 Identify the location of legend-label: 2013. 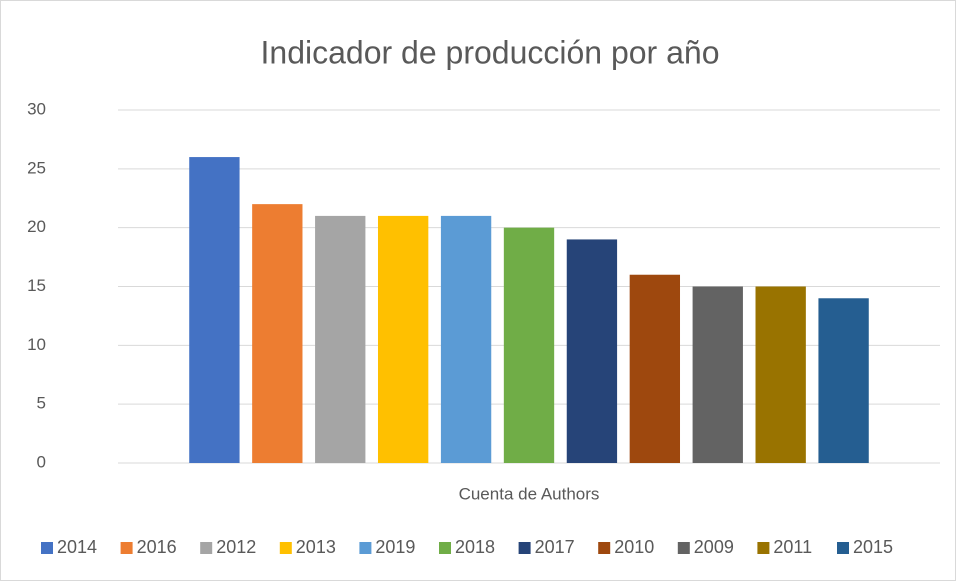
(316, 547).